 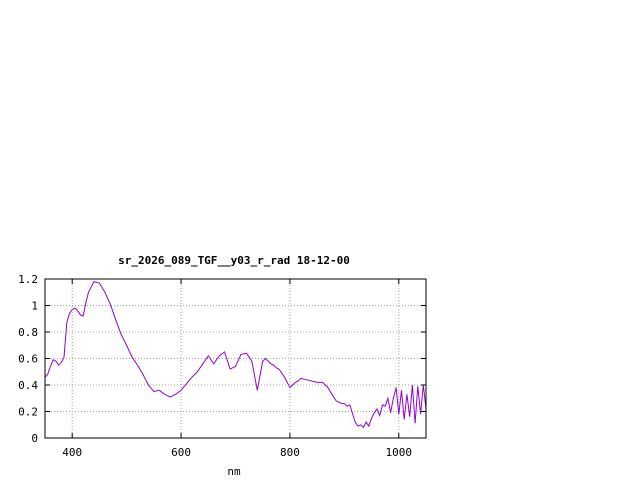 I want to click on x-axis-label: nm, so click(x=234, y=471).